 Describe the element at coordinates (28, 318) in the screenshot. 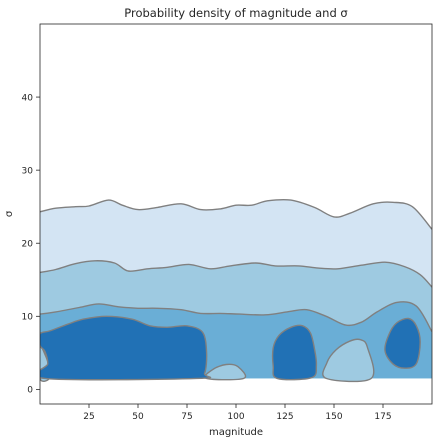

I see `y-tick-label: 10` at that location.